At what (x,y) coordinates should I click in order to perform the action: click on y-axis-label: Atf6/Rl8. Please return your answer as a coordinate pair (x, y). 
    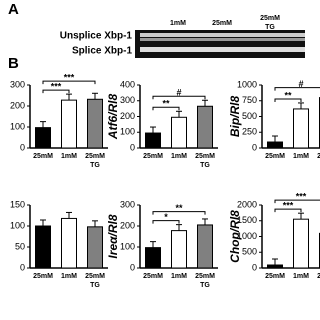
    Looking at the image, I should click on (113, 117).